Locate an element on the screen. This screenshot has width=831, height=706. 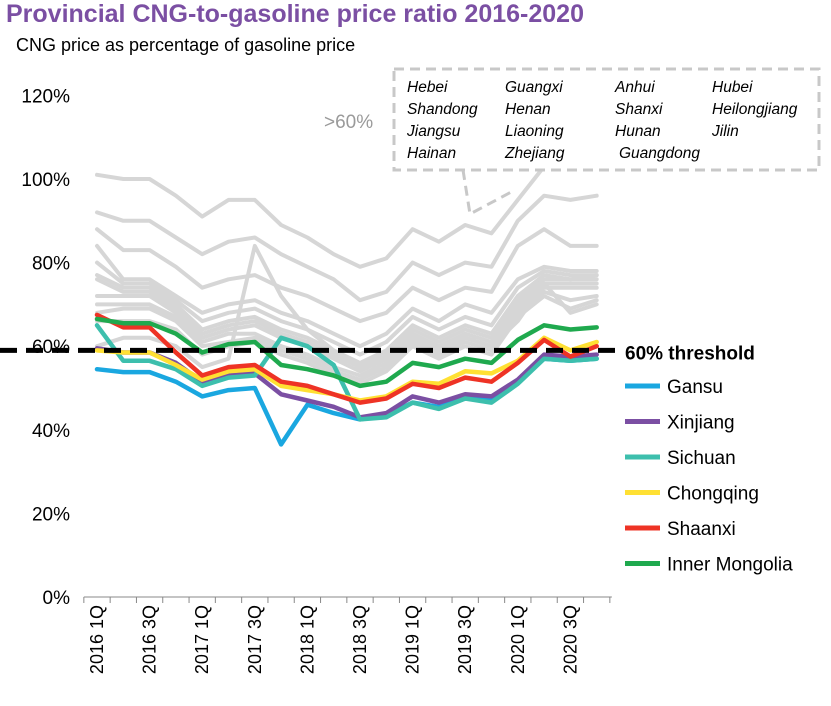
y-axis: 0% 20% 40% 60% 80% 100% 120% is located at coordinates (45, 347).